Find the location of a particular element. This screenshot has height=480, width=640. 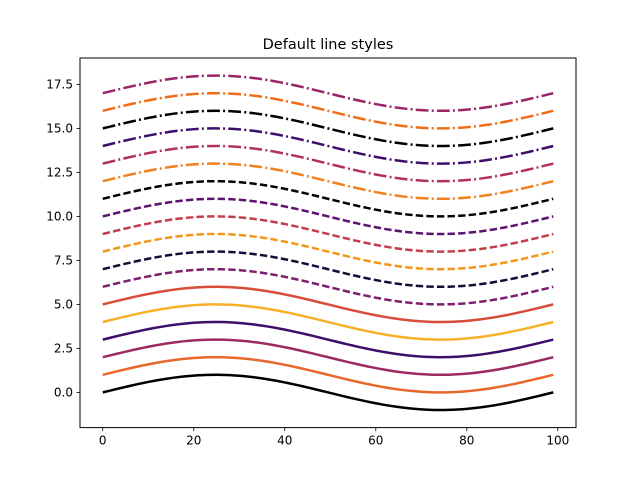

y-tick-label: 0.0 is located at coordinates (63, 393).